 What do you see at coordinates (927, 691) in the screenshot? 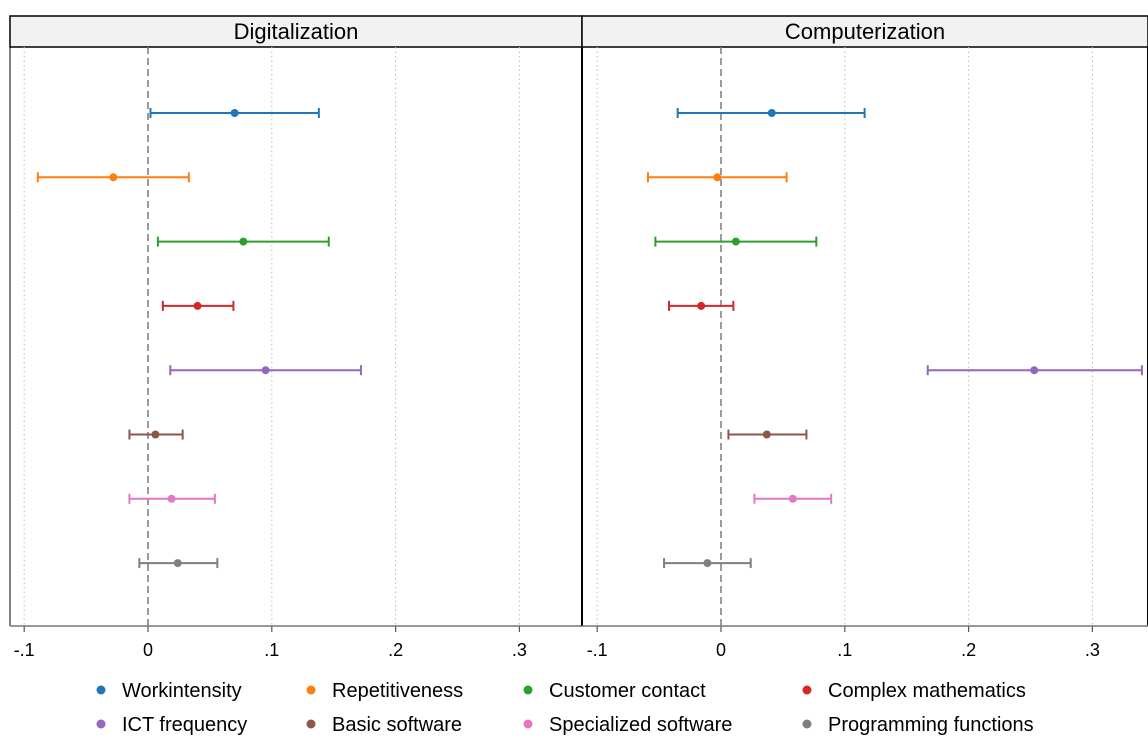
I see `legend-label: Complex mathematics` at bounding box center [927, 691].